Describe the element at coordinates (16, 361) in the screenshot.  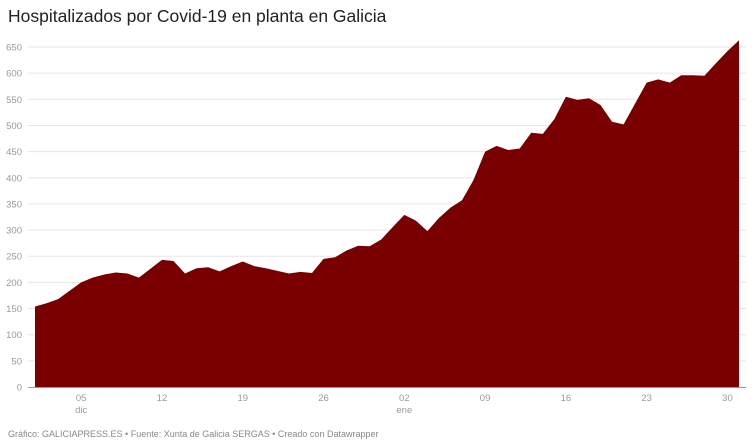
I see `y-tick-label: 50` at that location.